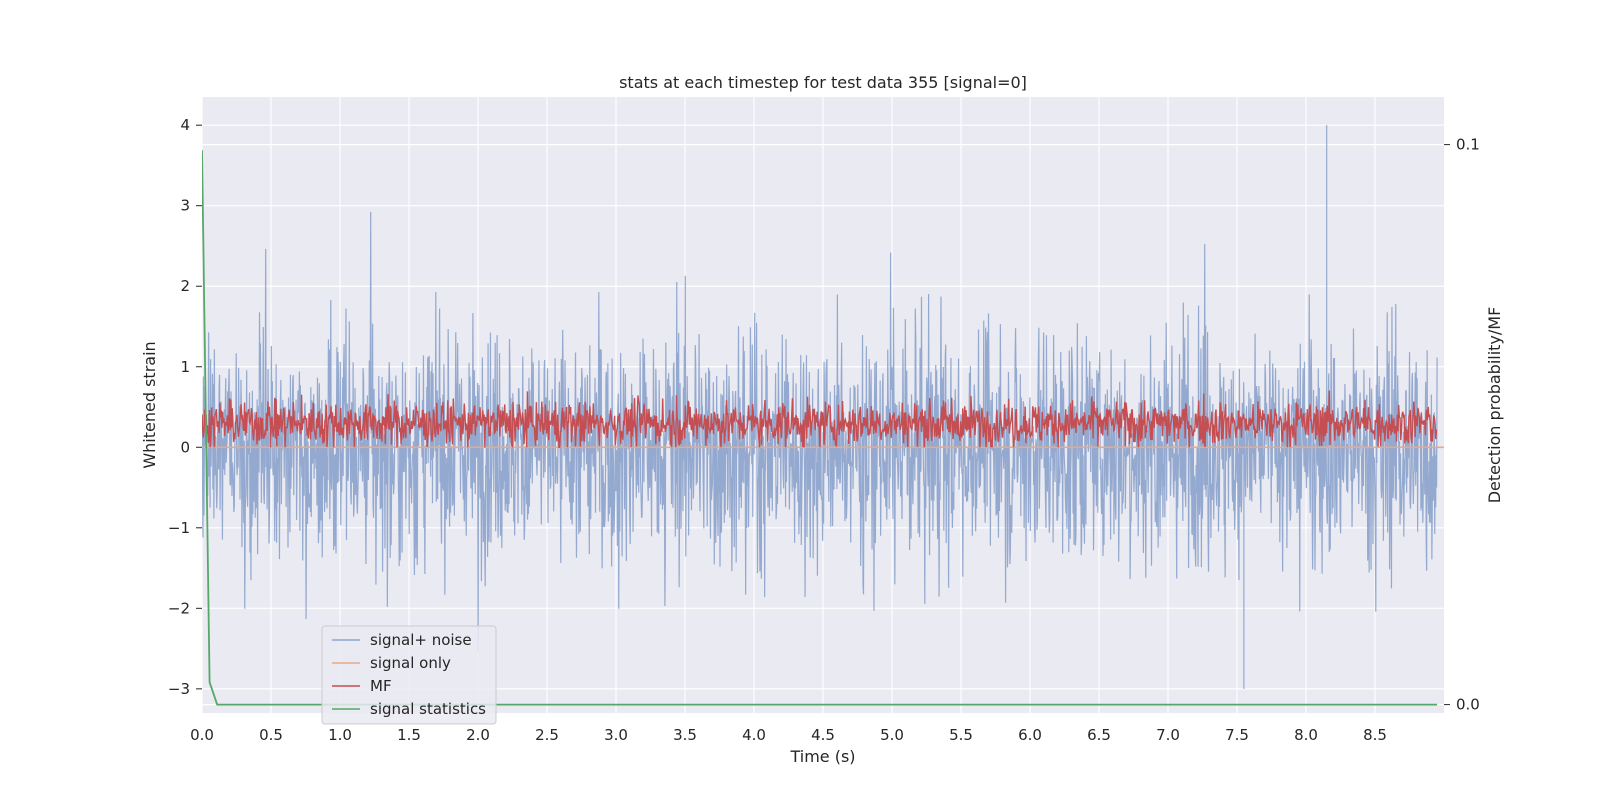  Describe the element at coordinates (179, 528) in the screenshot. I see `y-tick-label: −1` at that location.